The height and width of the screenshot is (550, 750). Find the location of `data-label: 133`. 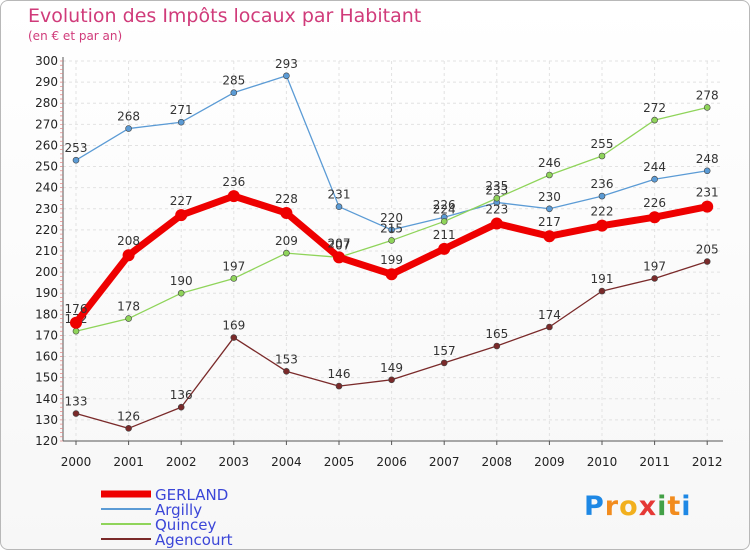

data-label: 133 is located at coordinates (76, 402).